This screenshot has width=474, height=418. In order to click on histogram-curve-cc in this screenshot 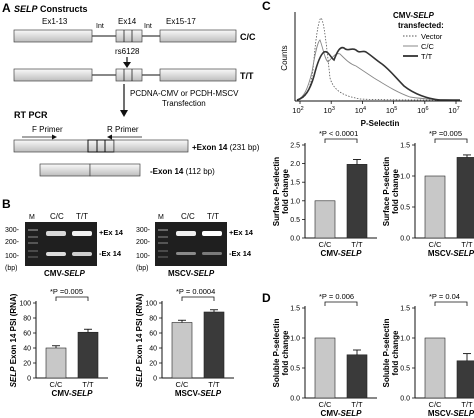, I will do `click(378, 70)`.